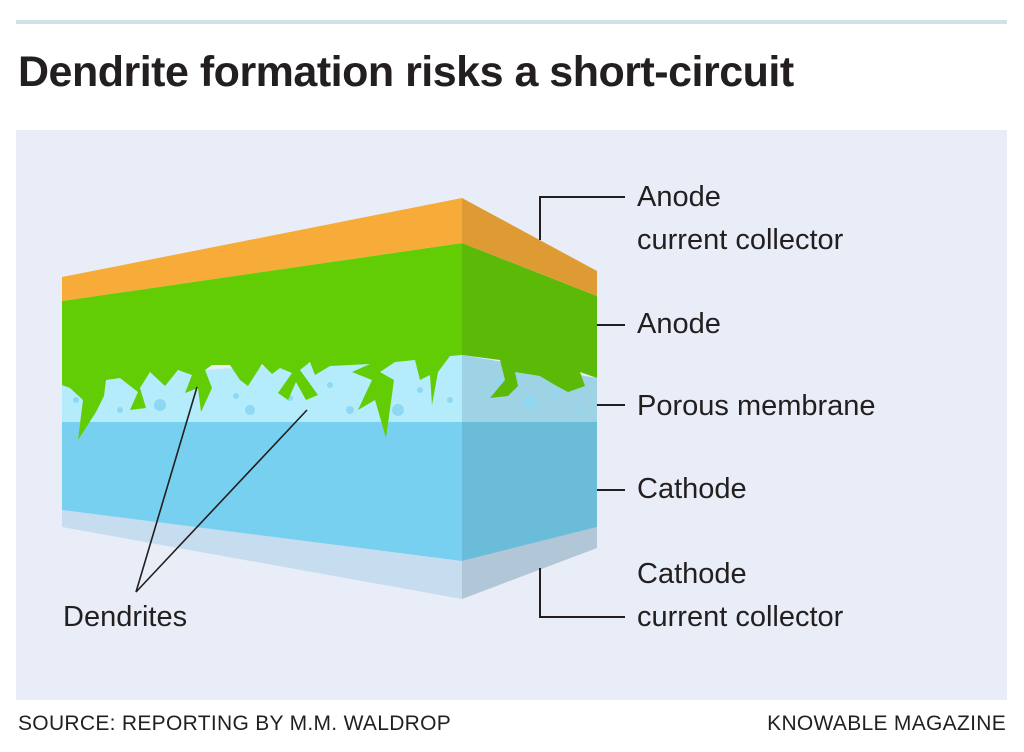 This screenshot has height=752, width=1024. I want to click on cathode-front, so click(262, 490).